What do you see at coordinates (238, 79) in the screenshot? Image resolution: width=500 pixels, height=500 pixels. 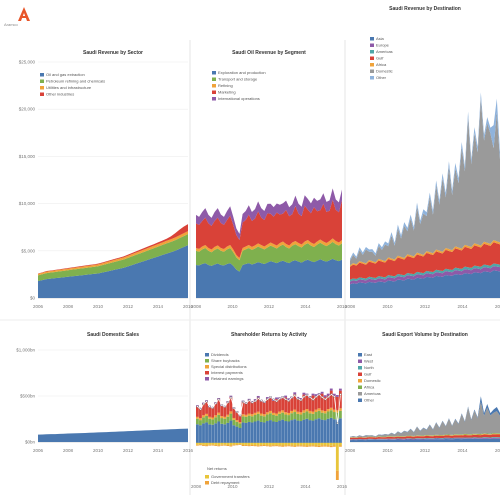 I see `legend-label: Transport and storage` at bounding box center [238, 79].